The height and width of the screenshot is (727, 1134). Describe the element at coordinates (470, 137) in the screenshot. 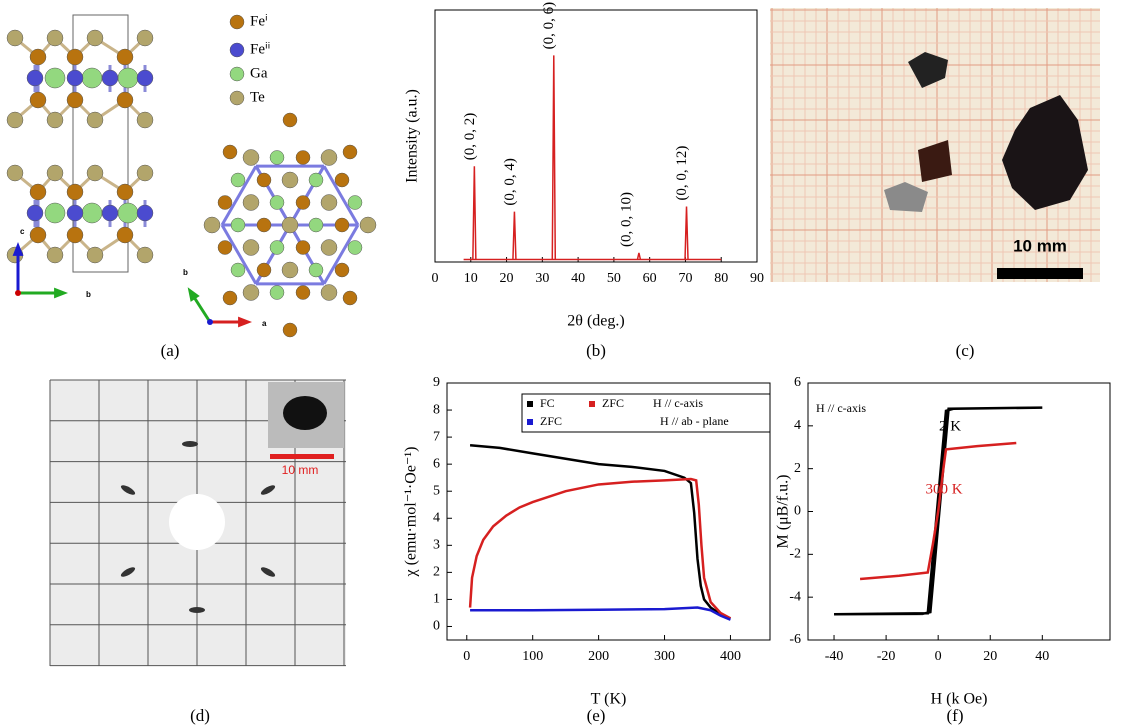

I see `peak-label: (0, 0, 2)` at that location.